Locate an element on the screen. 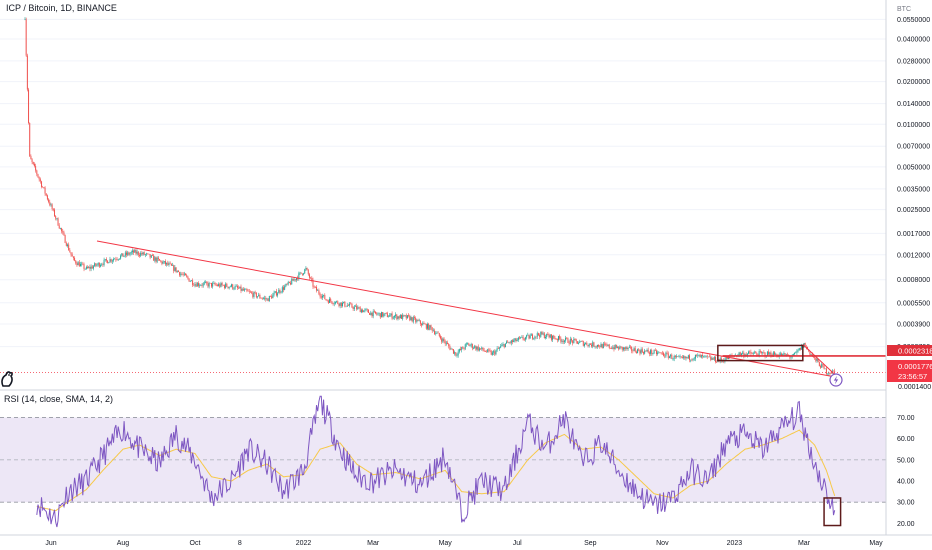 The image size is (932, 550). time-tick-label-11: Mar is located at coordinates (804, 543).